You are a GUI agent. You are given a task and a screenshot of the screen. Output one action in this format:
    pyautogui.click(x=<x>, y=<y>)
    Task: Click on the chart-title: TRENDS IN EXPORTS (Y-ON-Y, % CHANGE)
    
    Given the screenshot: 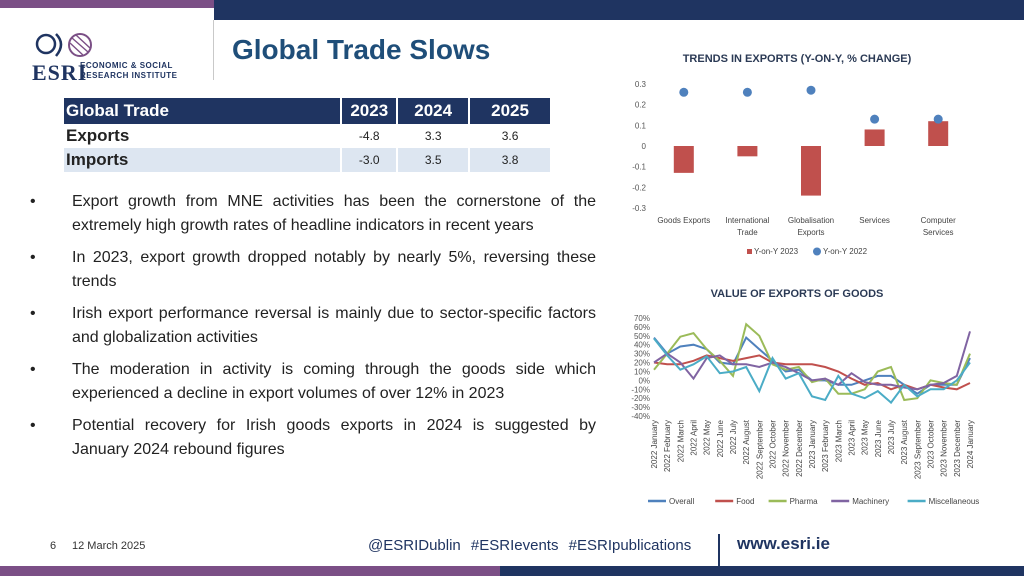 What is the action you would take?
    pyautogui.click(x=797, y=59)
    